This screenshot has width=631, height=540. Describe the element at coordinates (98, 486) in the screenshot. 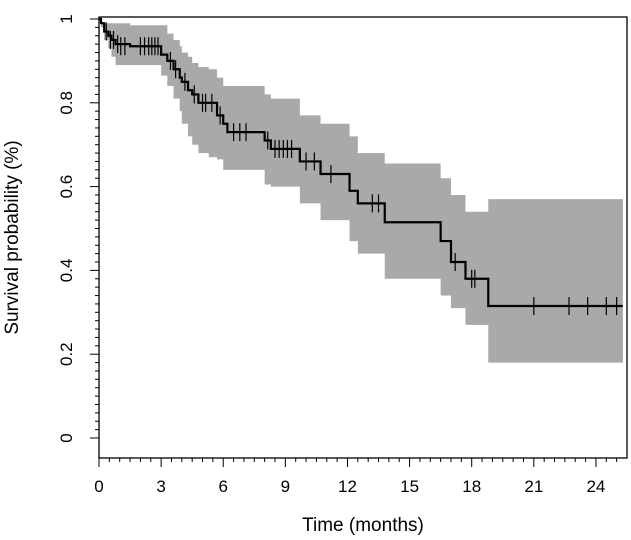

I see `x-tick-label: 0` at that location.